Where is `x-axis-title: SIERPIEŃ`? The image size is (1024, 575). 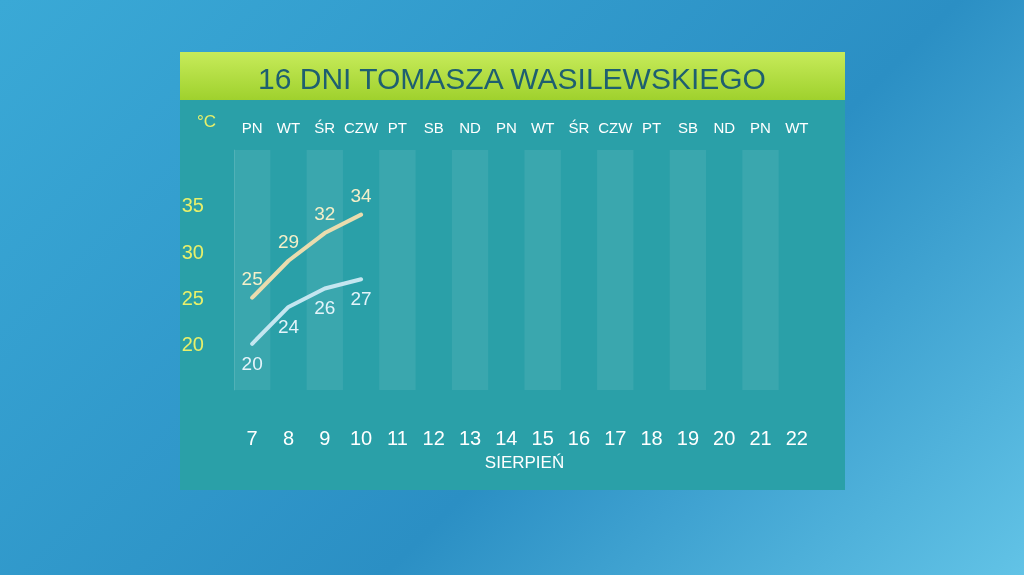 x-axis-title: SIERPIEŃ is located at coordinates (524, 462).